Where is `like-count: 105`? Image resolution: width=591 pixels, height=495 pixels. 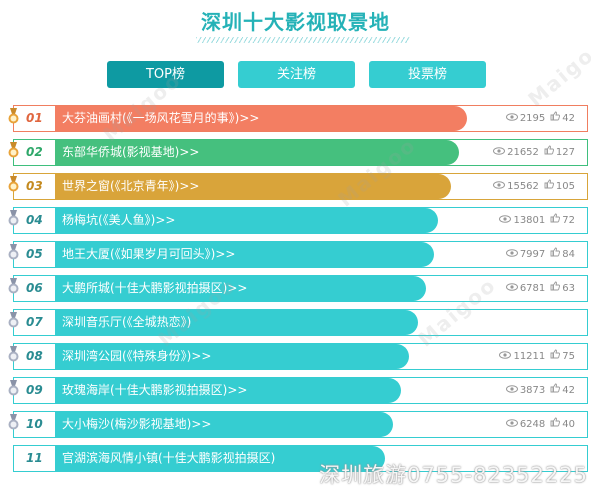
like-count: 105 is located at coordinates (565, 186).